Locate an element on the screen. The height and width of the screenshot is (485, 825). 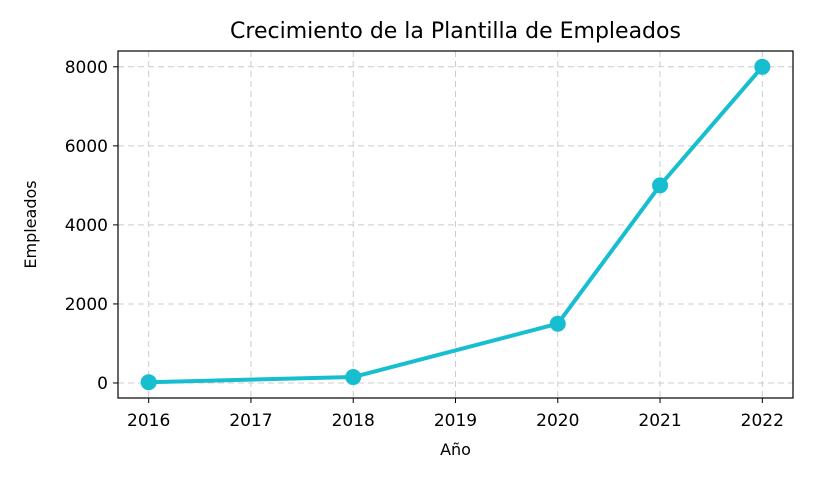
x-tick-label: 2018 is located at coordinates (353, 421).